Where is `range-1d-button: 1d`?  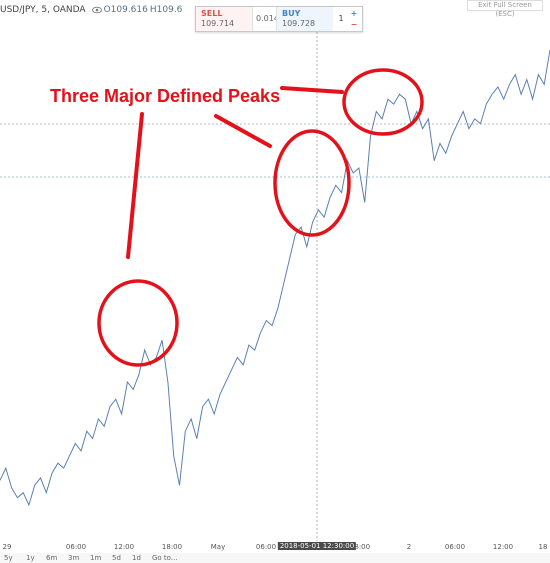 range-1d-button: 1d is located at coordinates (136, 558).